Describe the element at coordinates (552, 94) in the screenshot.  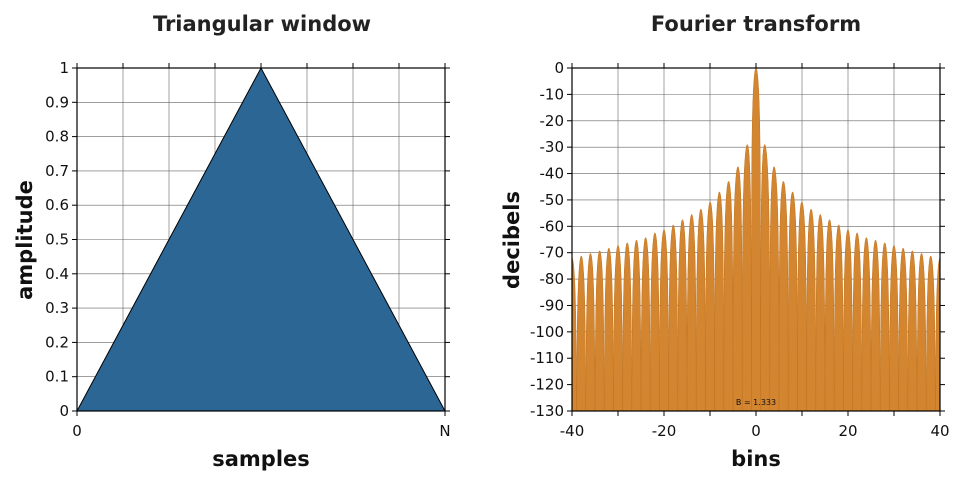
I see `right-y-tick-label: -10` at that location.